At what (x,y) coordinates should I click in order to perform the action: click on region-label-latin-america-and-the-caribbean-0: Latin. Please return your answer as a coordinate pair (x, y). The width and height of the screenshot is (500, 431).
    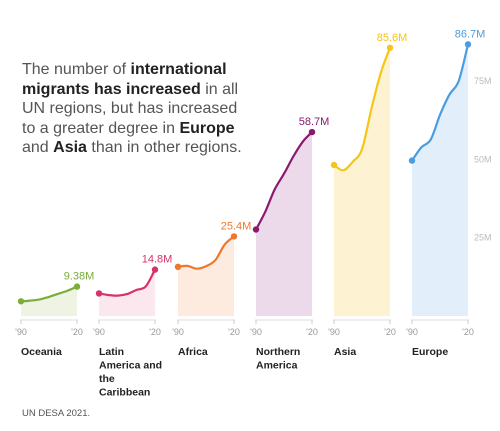
    Looking at the image, I should click on (111, 352).